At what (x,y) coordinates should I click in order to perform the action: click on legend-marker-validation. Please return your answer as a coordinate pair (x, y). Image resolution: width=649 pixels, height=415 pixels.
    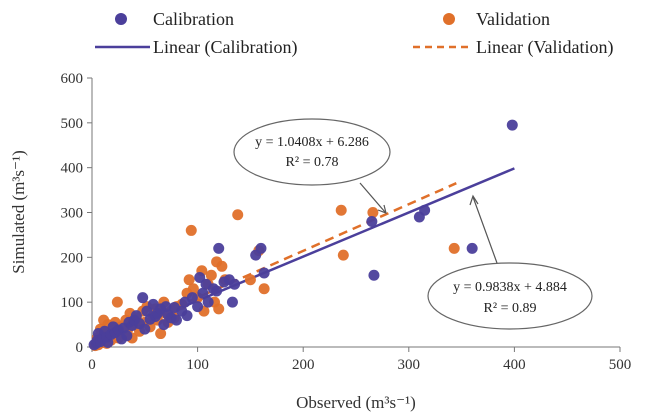
    Looking at the image, I should click on (449, 19).